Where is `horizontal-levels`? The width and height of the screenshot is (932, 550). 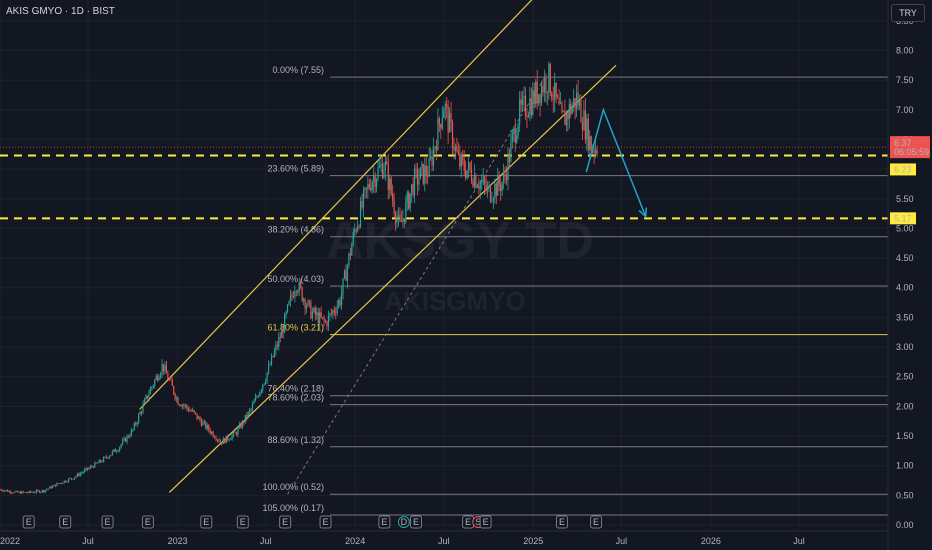 horizontal-levels is located at coordinates (444, 187).